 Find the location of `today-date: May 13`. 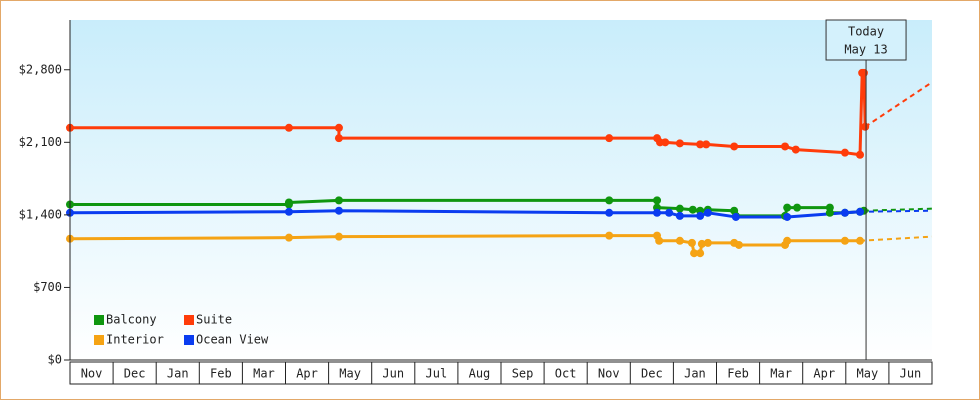

today-date: May 13 is located at coordinates (865, 50).